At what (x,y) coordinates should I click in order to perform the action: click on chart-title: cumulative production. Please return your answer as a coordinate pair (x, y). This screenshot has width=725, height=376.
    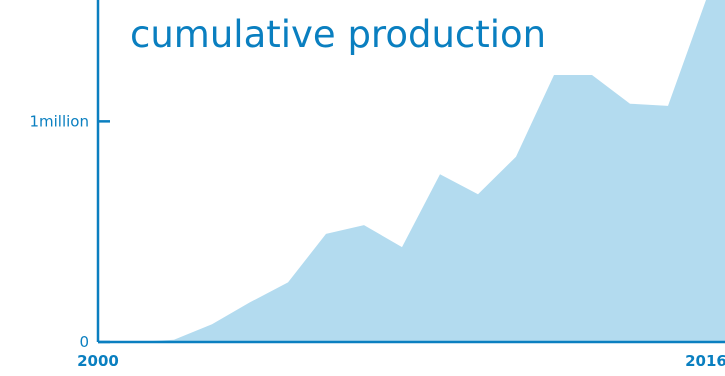
    Looking at the image, I should click on (338, 34).